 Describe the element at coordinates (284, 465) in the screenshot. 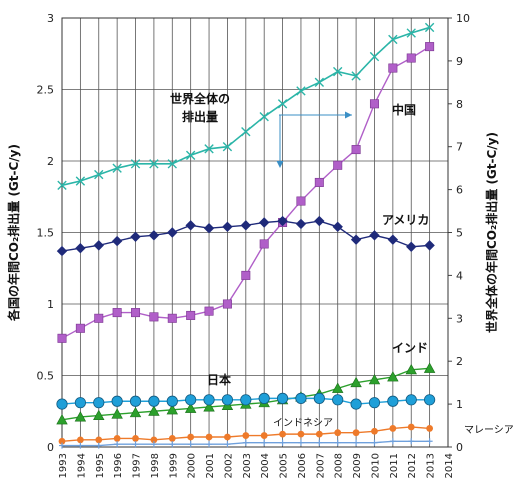

I see `x-tick-label: 2005` at that location.